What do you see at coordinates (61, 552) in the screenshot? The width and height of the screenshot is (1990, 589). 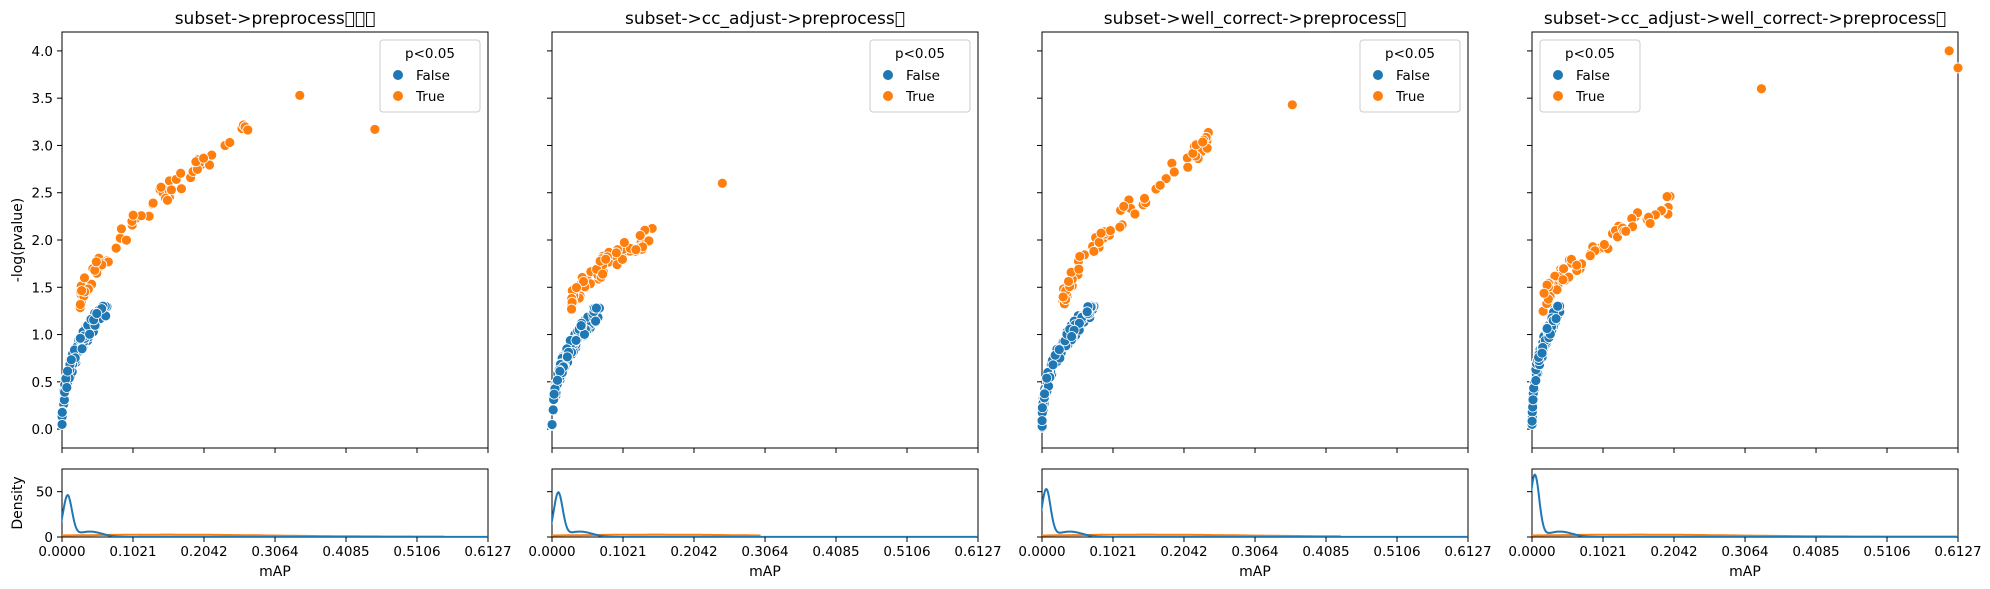 I see `density-x-tick-label: 0.0000` at bounding box center [61, 552].